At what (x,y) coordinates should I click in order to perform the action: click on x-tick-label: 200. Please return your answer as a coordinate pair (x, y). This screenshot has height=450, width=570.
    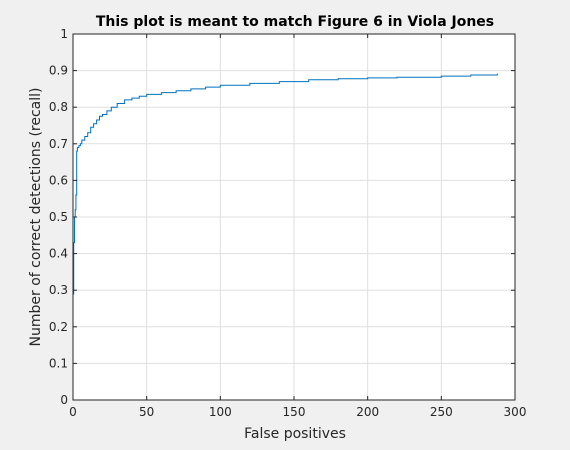
    Looking at the image, I should click on (367, 412).